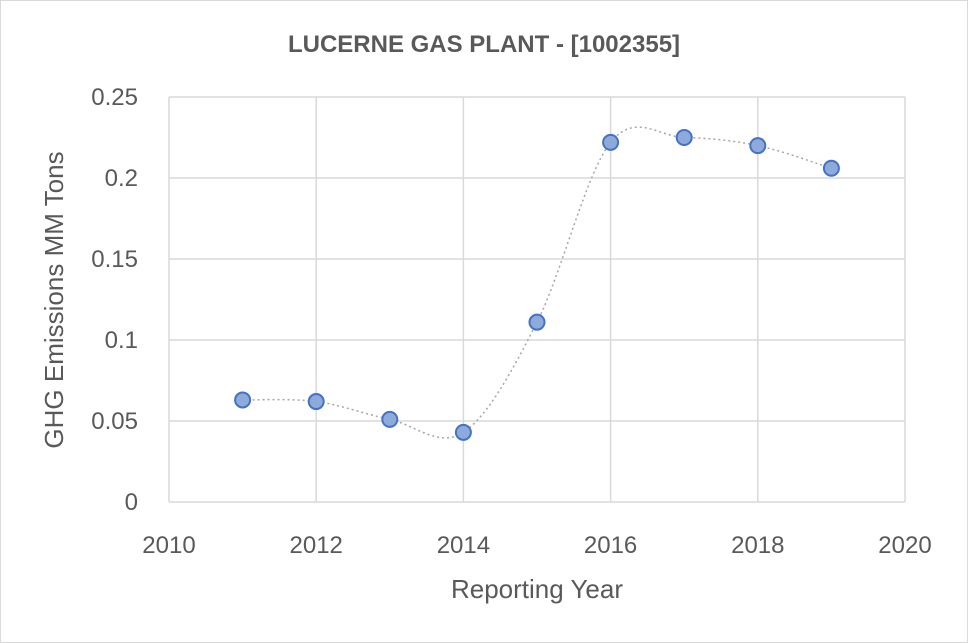  What do you see at coordinates (757, 545) in the screenshot?
I see `x-tick-label: 2018` at bounding box center [757, 545].